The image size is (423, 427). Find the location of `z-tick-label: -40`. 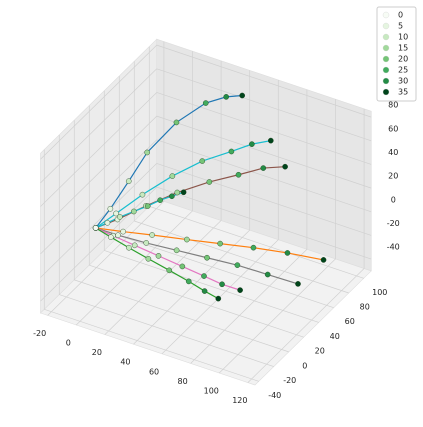

z-tick-label: -40 is located at coordinates (393, 247).